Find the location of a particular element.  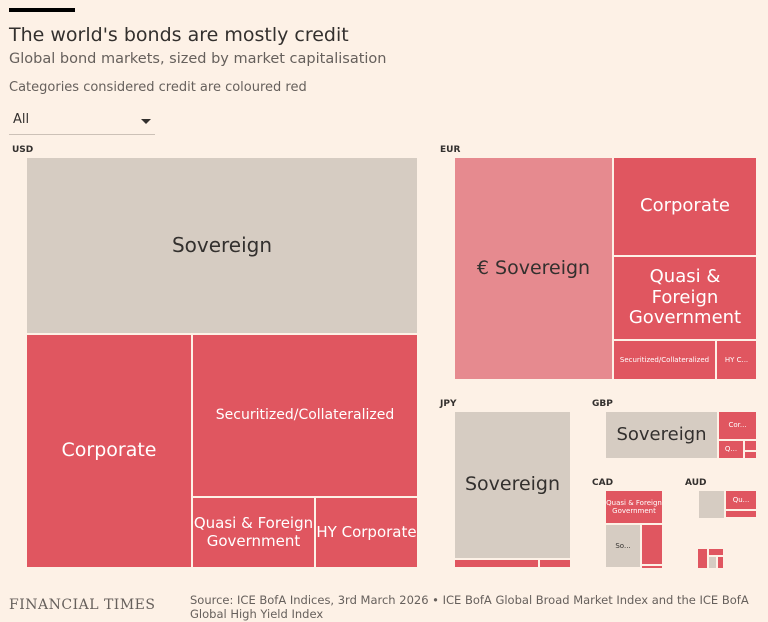

group-label-eur: EUR is located at coordinates (450, 150).